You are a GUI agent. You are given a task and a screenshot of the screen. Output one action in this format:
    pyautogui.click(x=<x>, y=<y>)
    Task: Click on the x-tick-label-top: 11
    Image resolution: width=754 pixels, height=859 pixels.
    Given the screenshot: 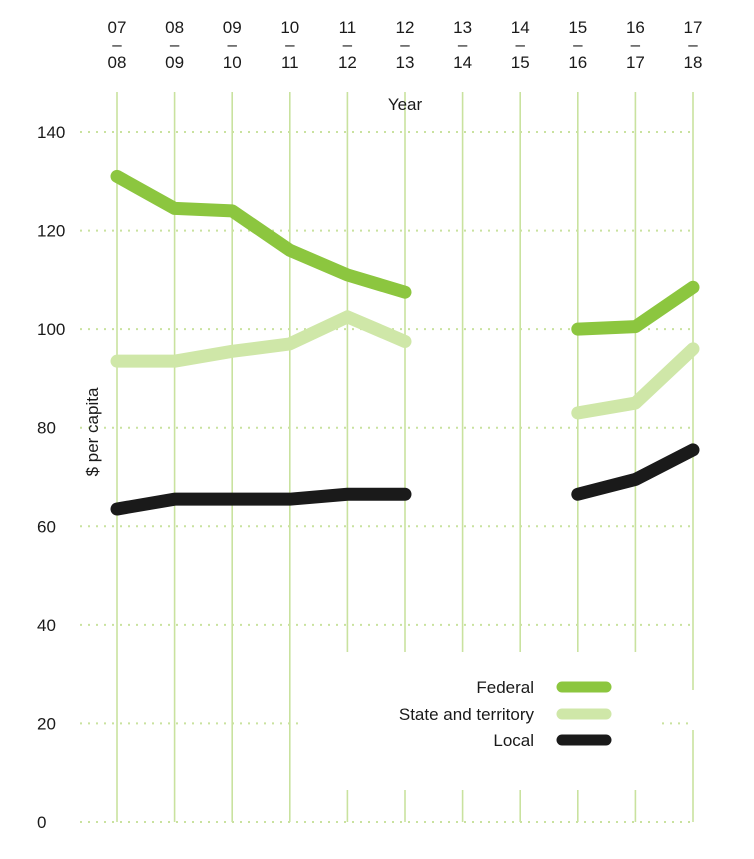 What is the action you would take?
    pyautogui.click(x=348, y=27)
    